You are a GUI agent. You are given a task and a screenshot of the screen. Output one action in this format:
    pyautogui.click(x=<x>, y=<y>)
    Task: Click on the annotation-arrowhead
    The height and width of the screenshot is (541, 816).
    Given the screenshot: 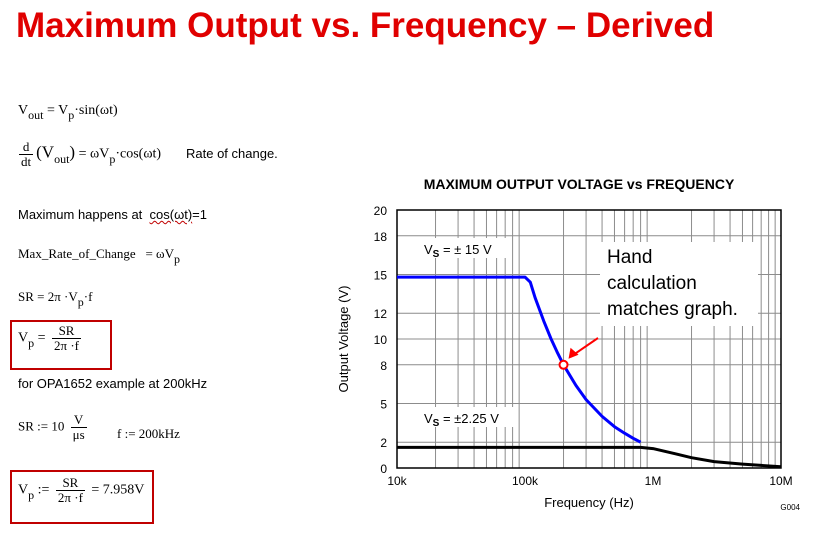 What is the action you would take?
    pyautogui.click(x=573, y=353)
    